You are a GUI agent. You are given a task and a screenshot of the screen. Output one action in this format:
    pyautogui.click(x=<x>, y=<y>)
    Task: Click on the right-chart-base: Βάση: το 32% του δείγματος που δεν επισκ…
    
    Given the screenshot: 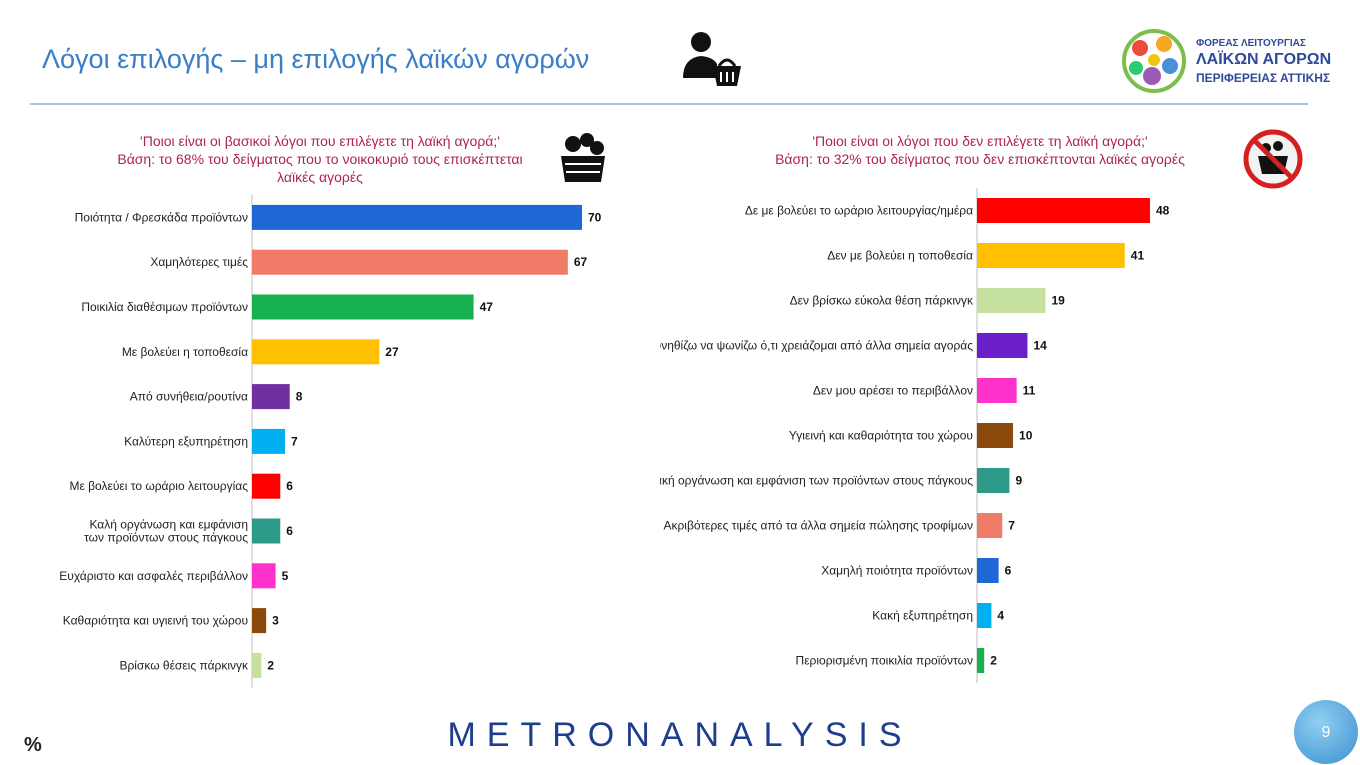 What is the action you would take?
    pyautogui.click(x=980, y=159)
    